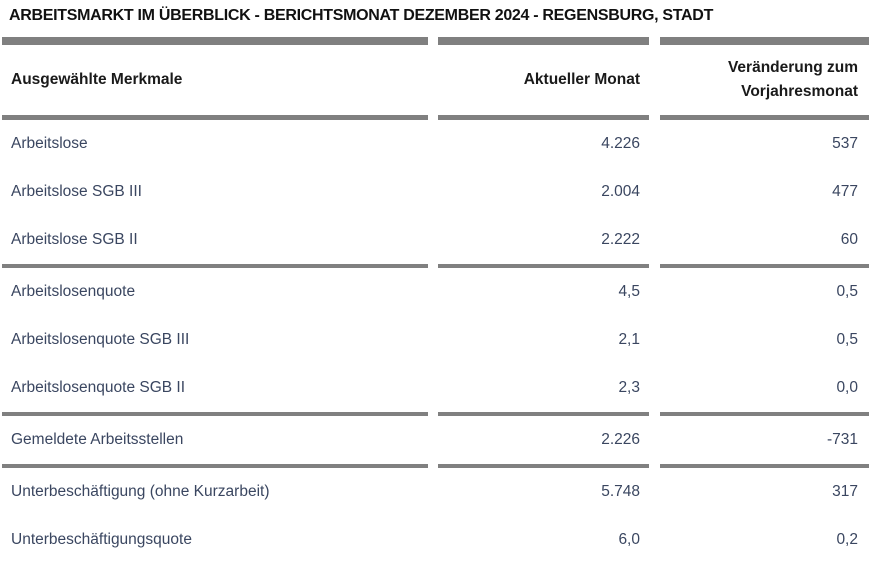 This screenshot has height=564, width=869. Describe the element at coordinates (140, 491) in the screenshot. I see `row-label: Unterbeschäftigung (ohne Kurzarbeit)` at that location.